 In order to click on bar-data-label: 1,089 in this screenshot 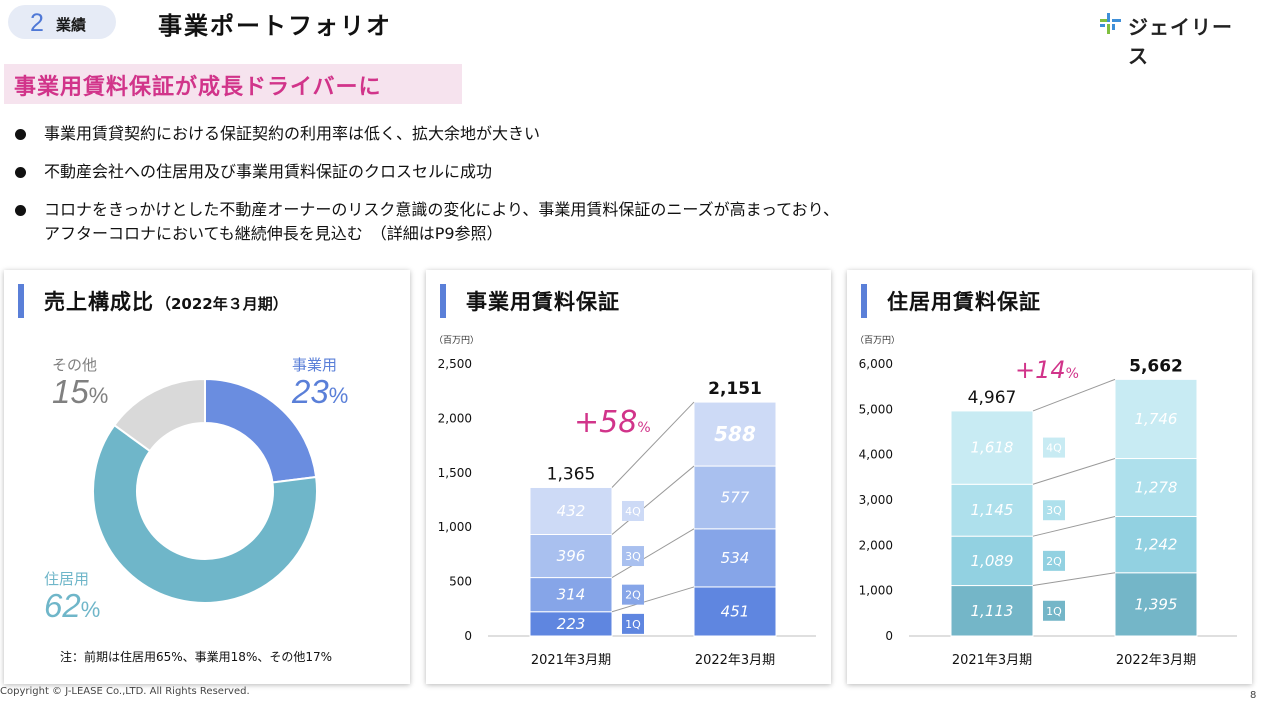, I will do `click(992, 561)`.